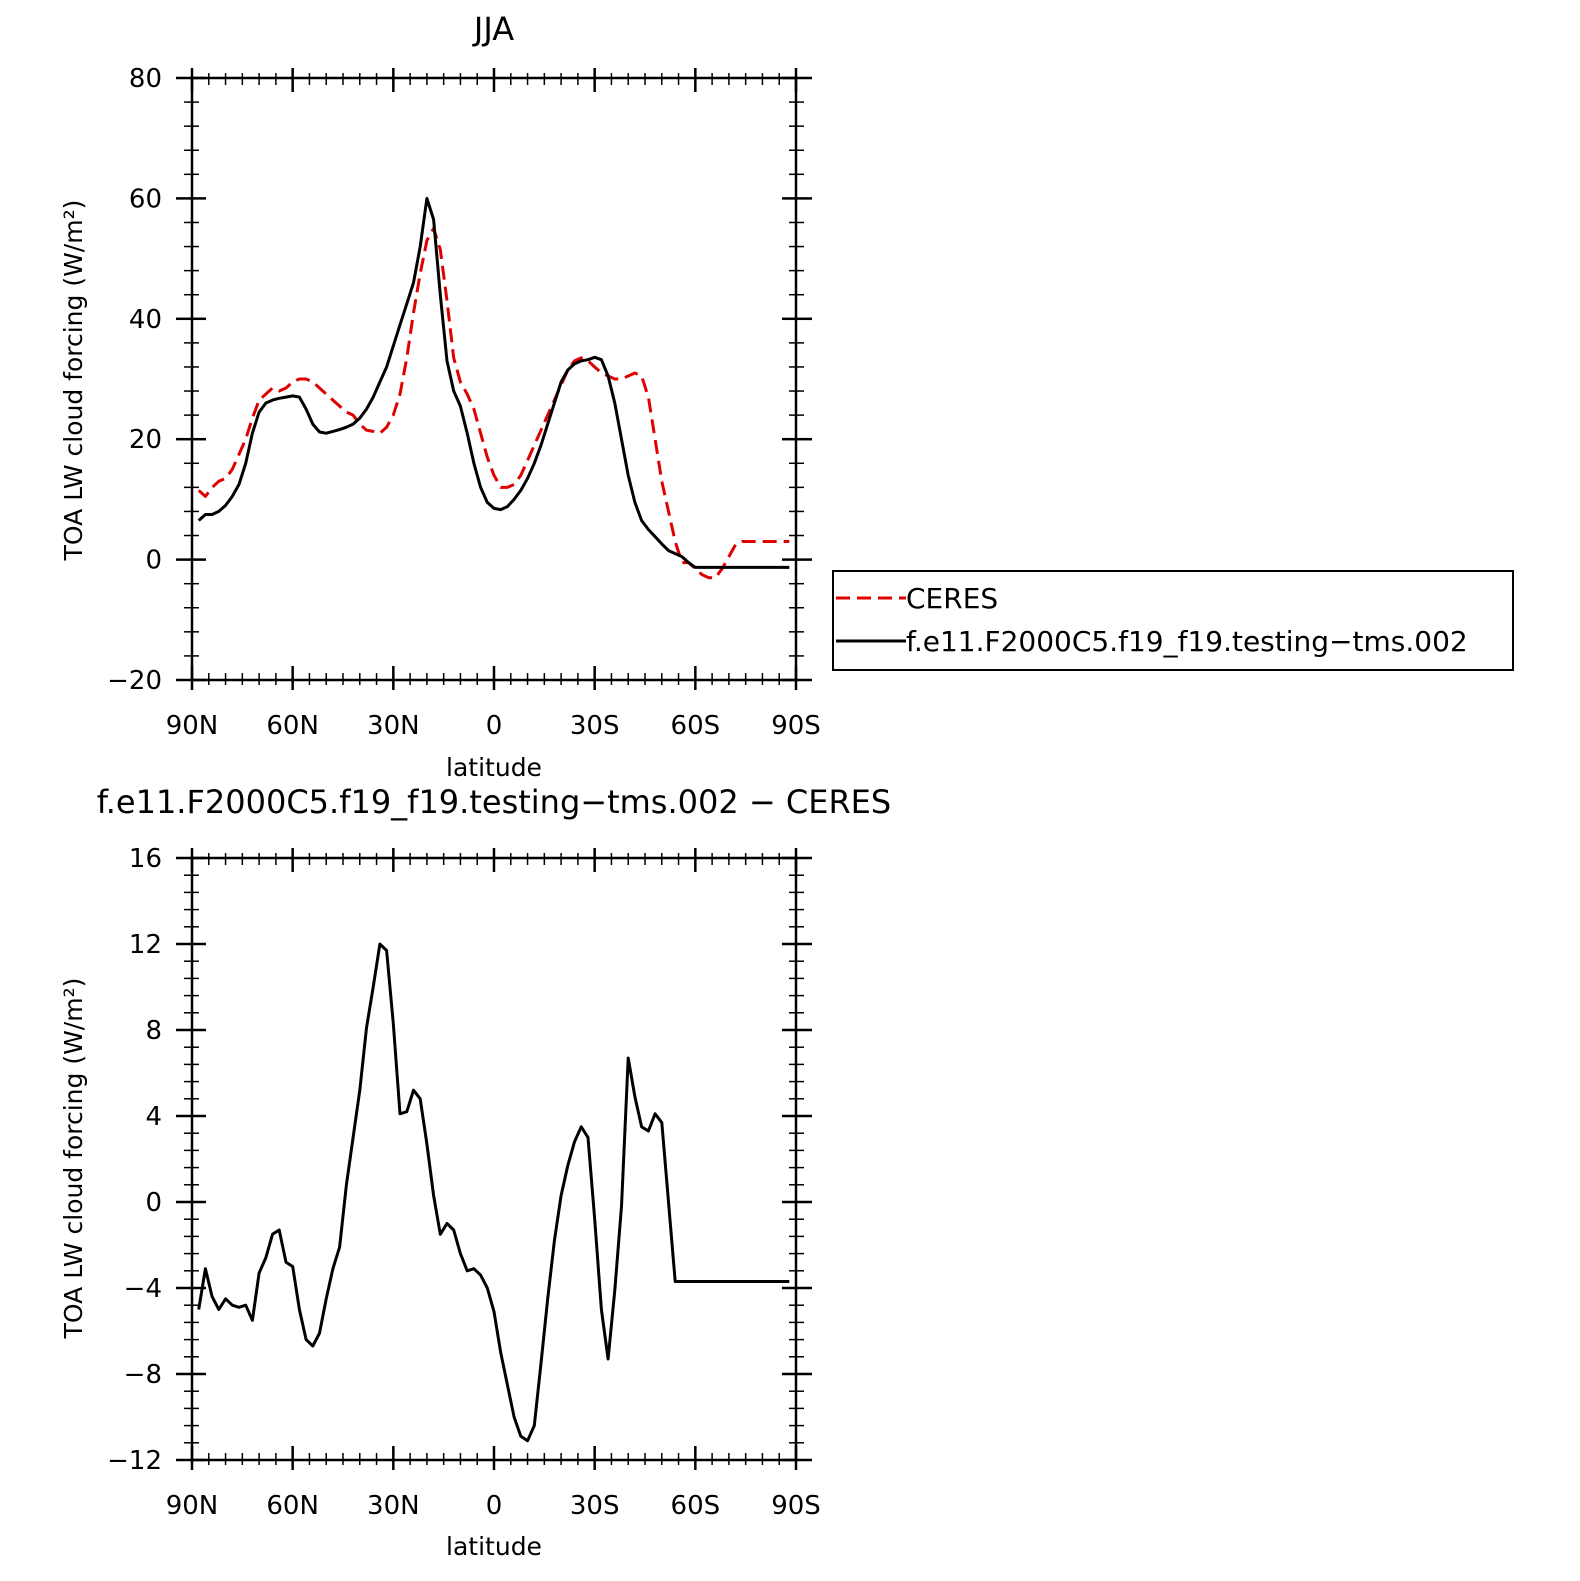 Image resolution: width=1580 pixels, height=1581 pixels. I want to click on top-y-tick-label: −20, so click(134, 681).